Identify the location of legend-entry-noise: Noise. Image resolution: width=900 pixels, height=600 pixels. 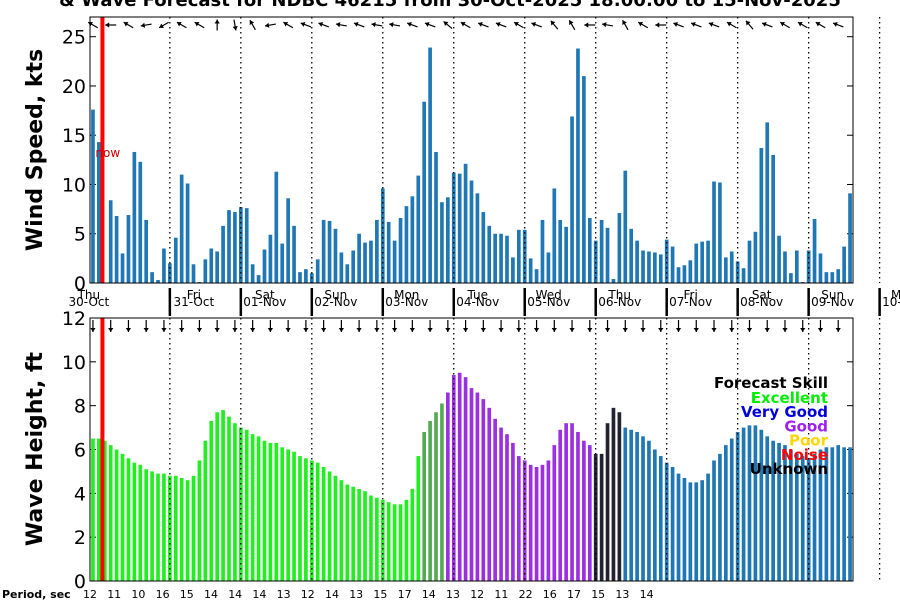
(804, 455).